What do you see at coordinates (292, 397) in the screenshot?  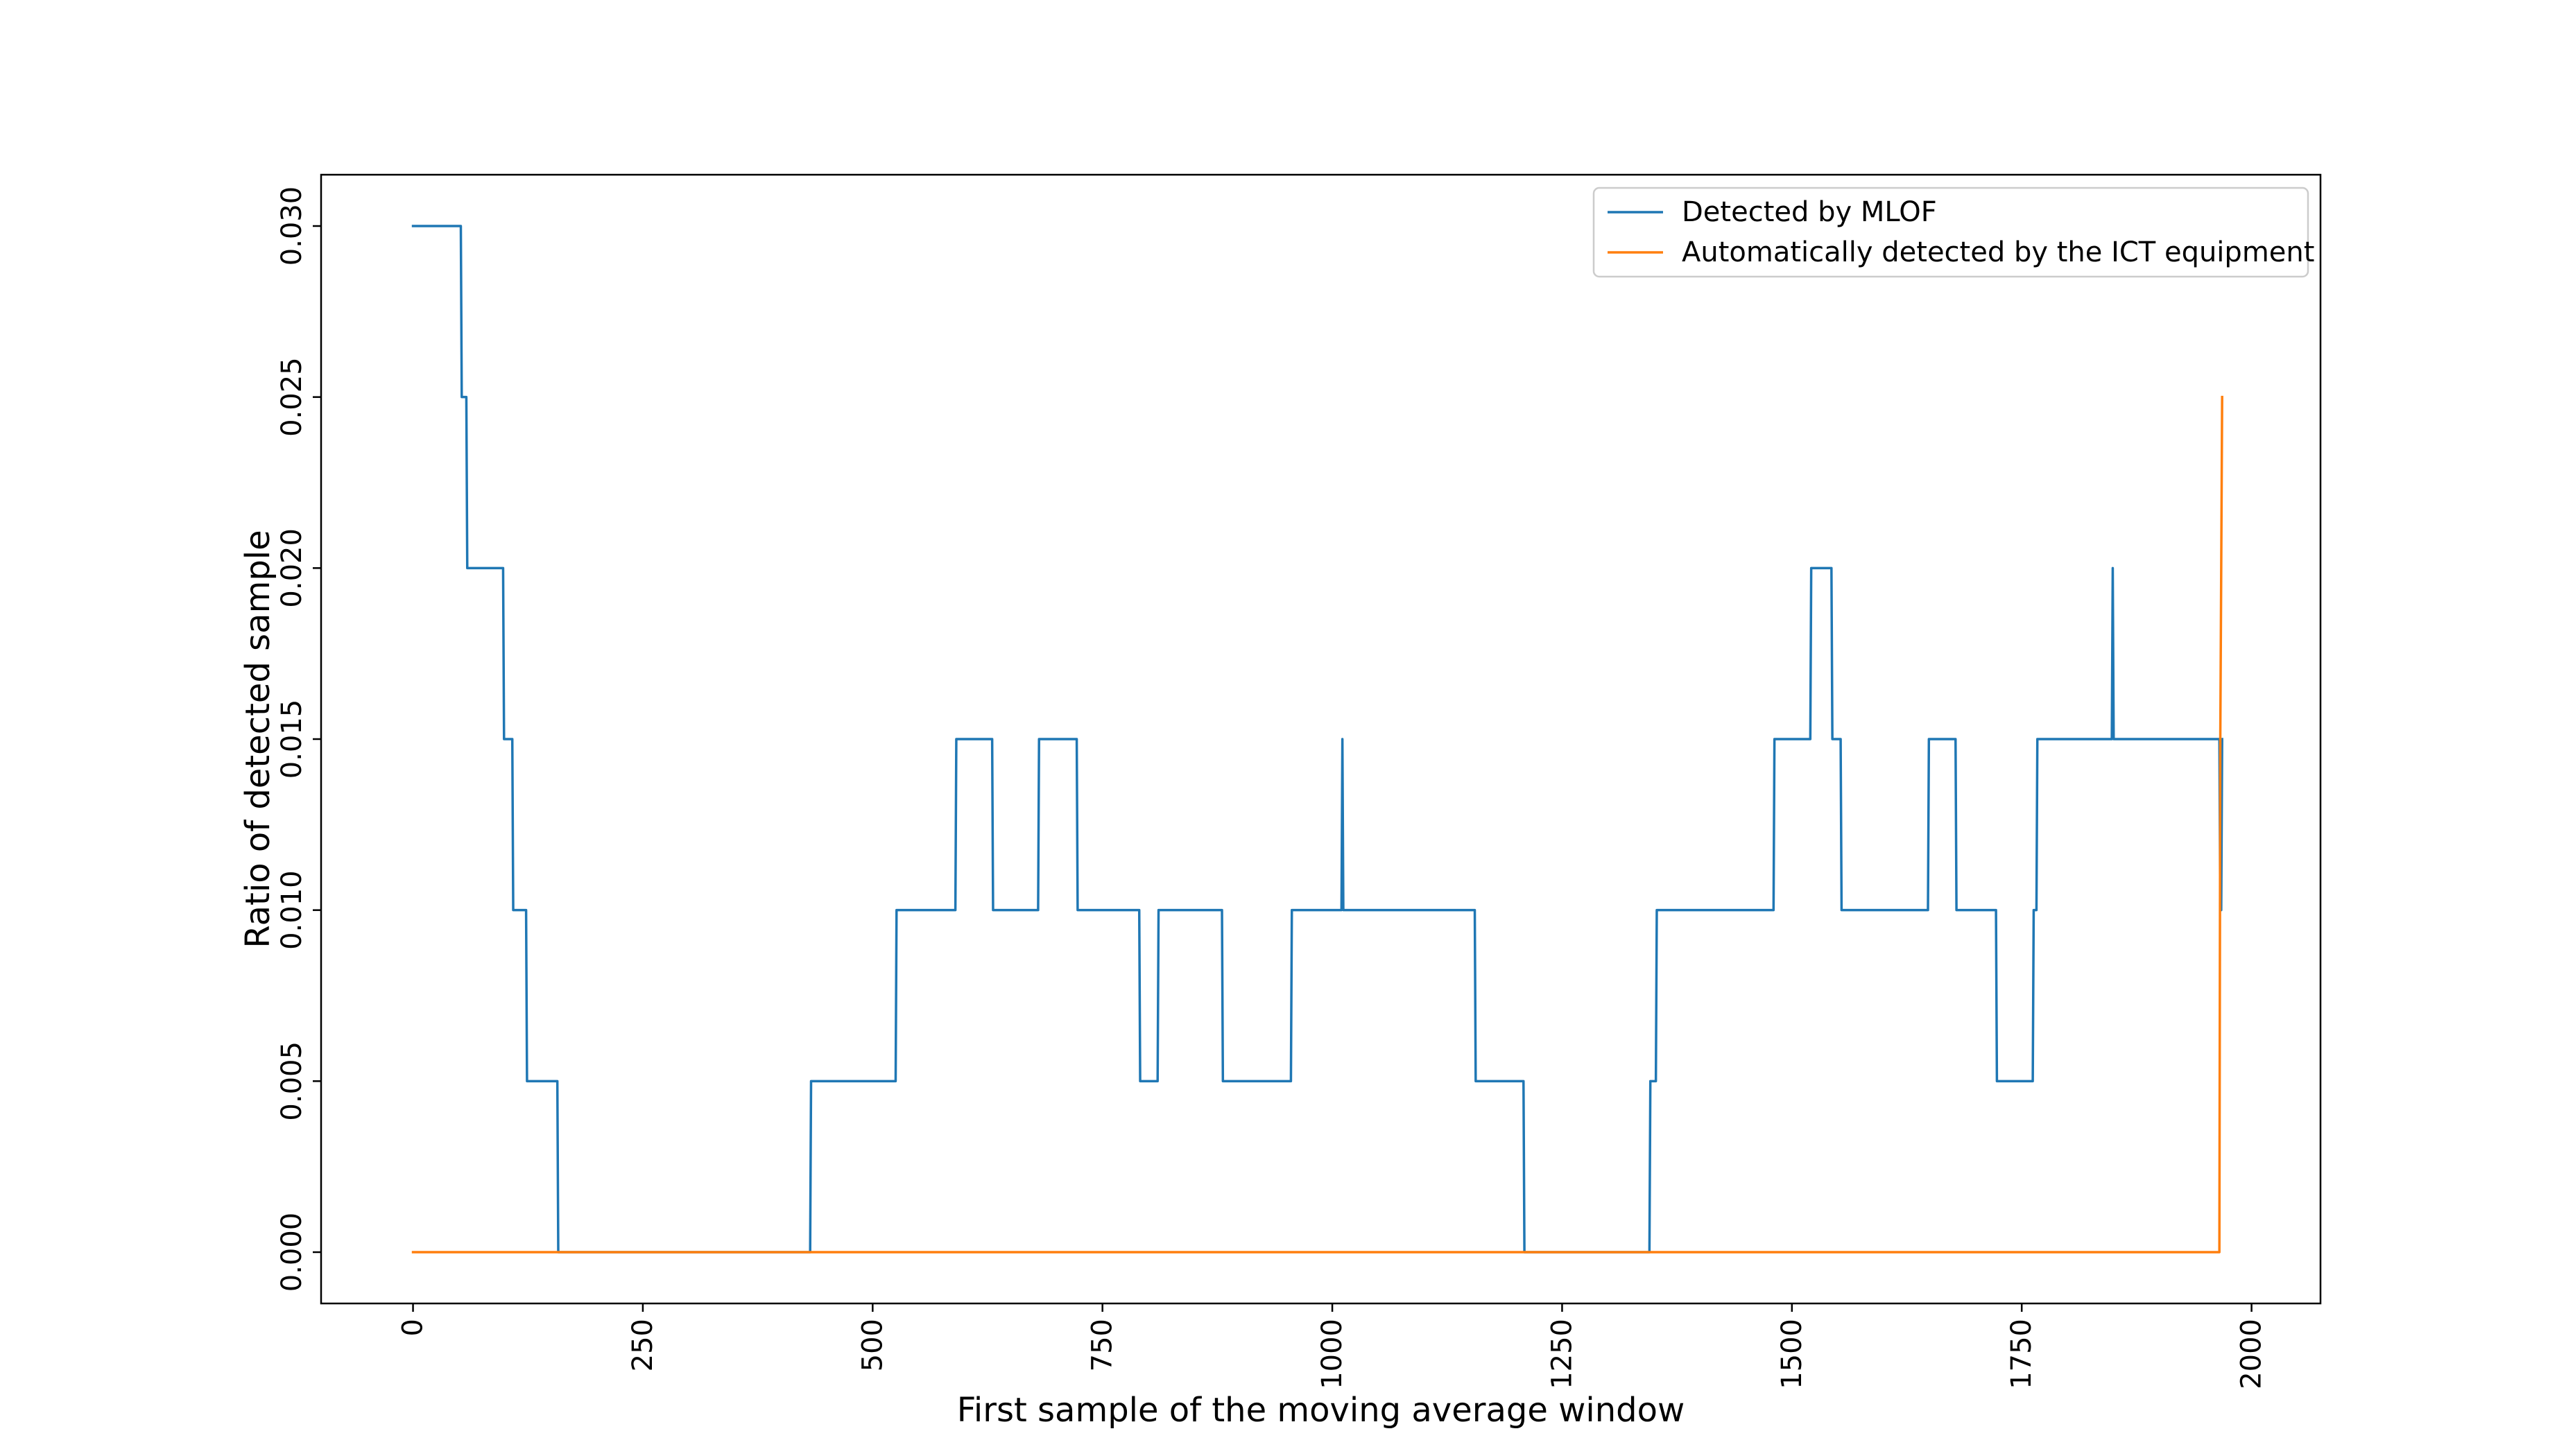 I see `y-tick-label: 0.025` at bounding box center [292, 397].